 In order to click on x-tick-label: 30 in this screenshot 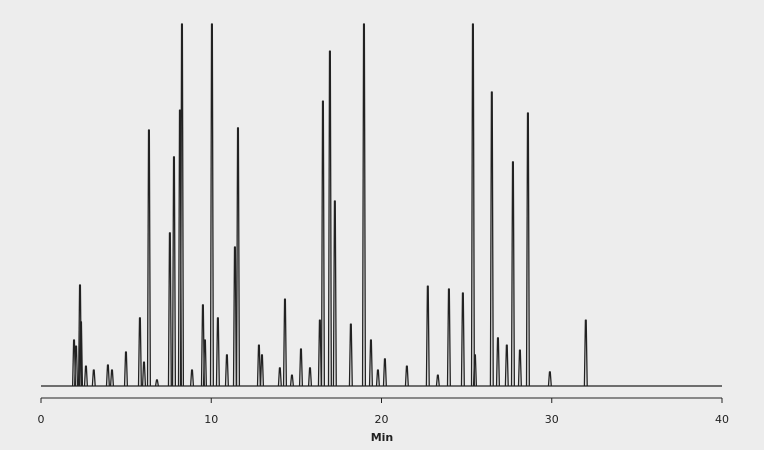, I will do `click(552, 419)`.